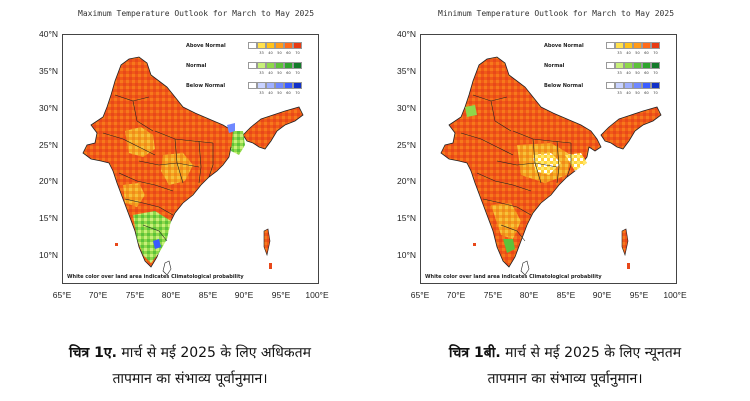 The width and height of the screenshot is (750, 401). What do you see at coordinates (231, 128) in the screenshot?
I see `below-normal-area` at bounding box center [231, 128].